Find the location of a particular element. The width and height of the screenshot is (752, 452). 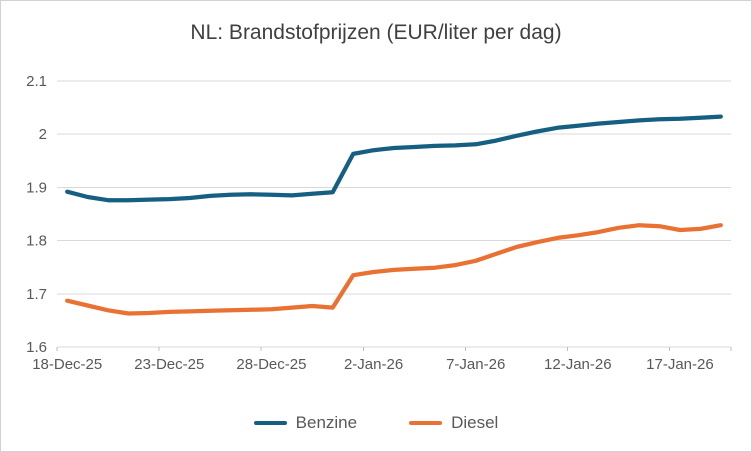

legend: Benzine Diesel is located at coordinates (376, 423).